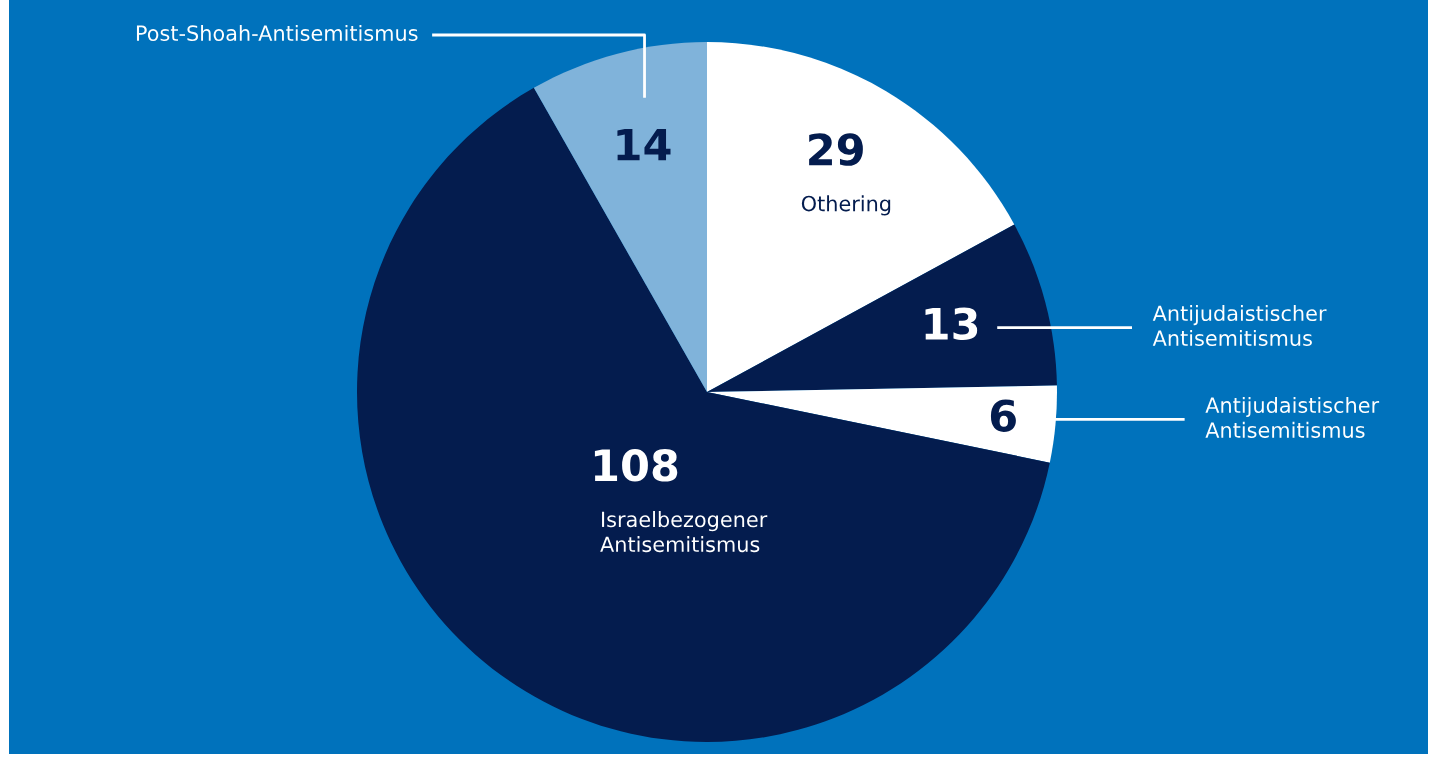 This screenshot has width=1436, height=764. What do you see at coordinates (951, 324) in the screenshot?
I see `data-label: 13` at bounding box center [951, 324].